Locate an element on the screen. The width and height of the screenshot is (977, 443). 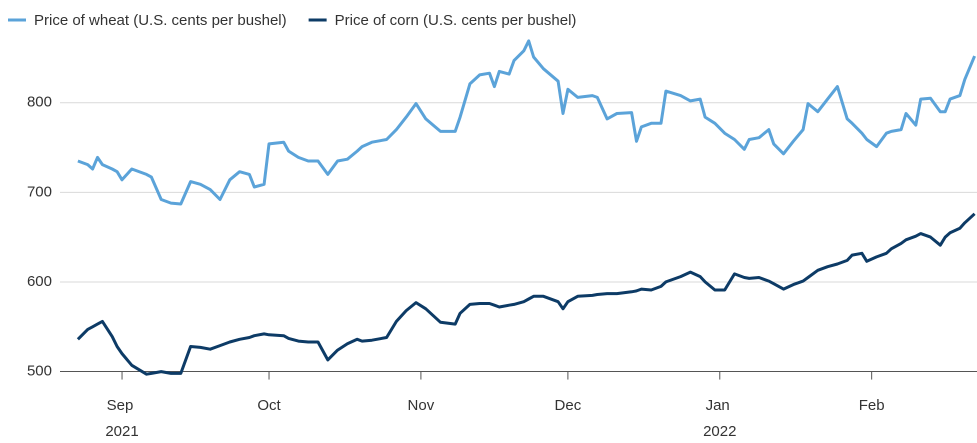
legend-label: Price of wheat (U.S. cents per bushel) is located at coordinates (160, 20).